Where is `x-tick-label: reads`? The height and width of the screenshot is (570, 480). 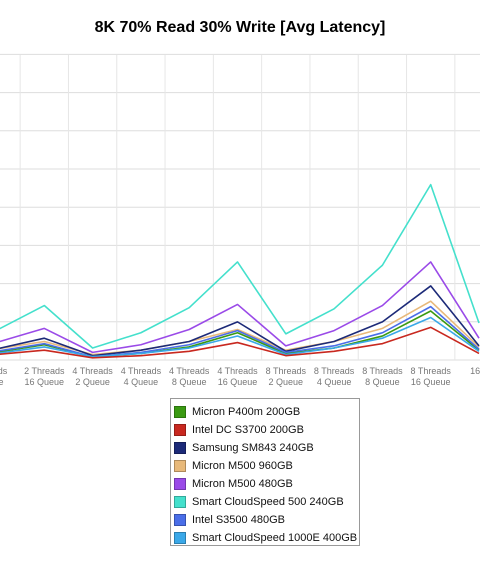 x-tick-label: reads is located at coordinates (4, 371).